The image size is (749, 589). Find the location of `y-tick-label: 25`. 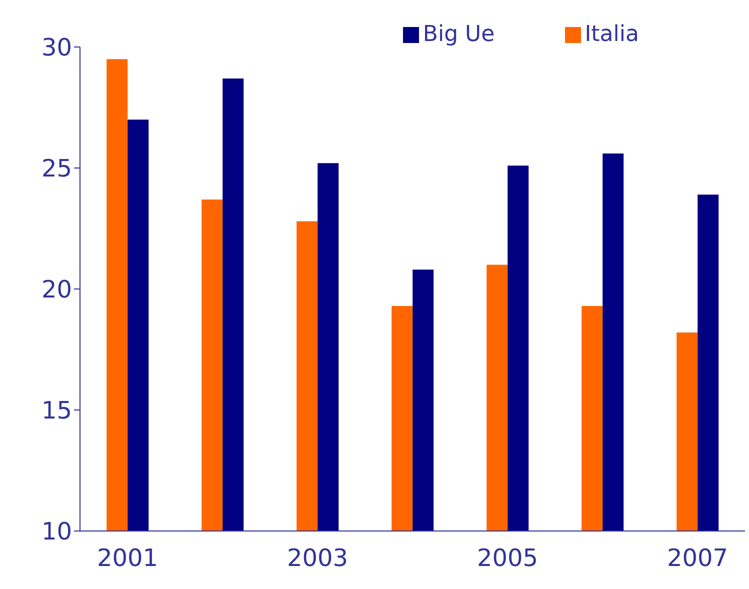

y-tick-label: 25 is located at coordinates (56, 168).